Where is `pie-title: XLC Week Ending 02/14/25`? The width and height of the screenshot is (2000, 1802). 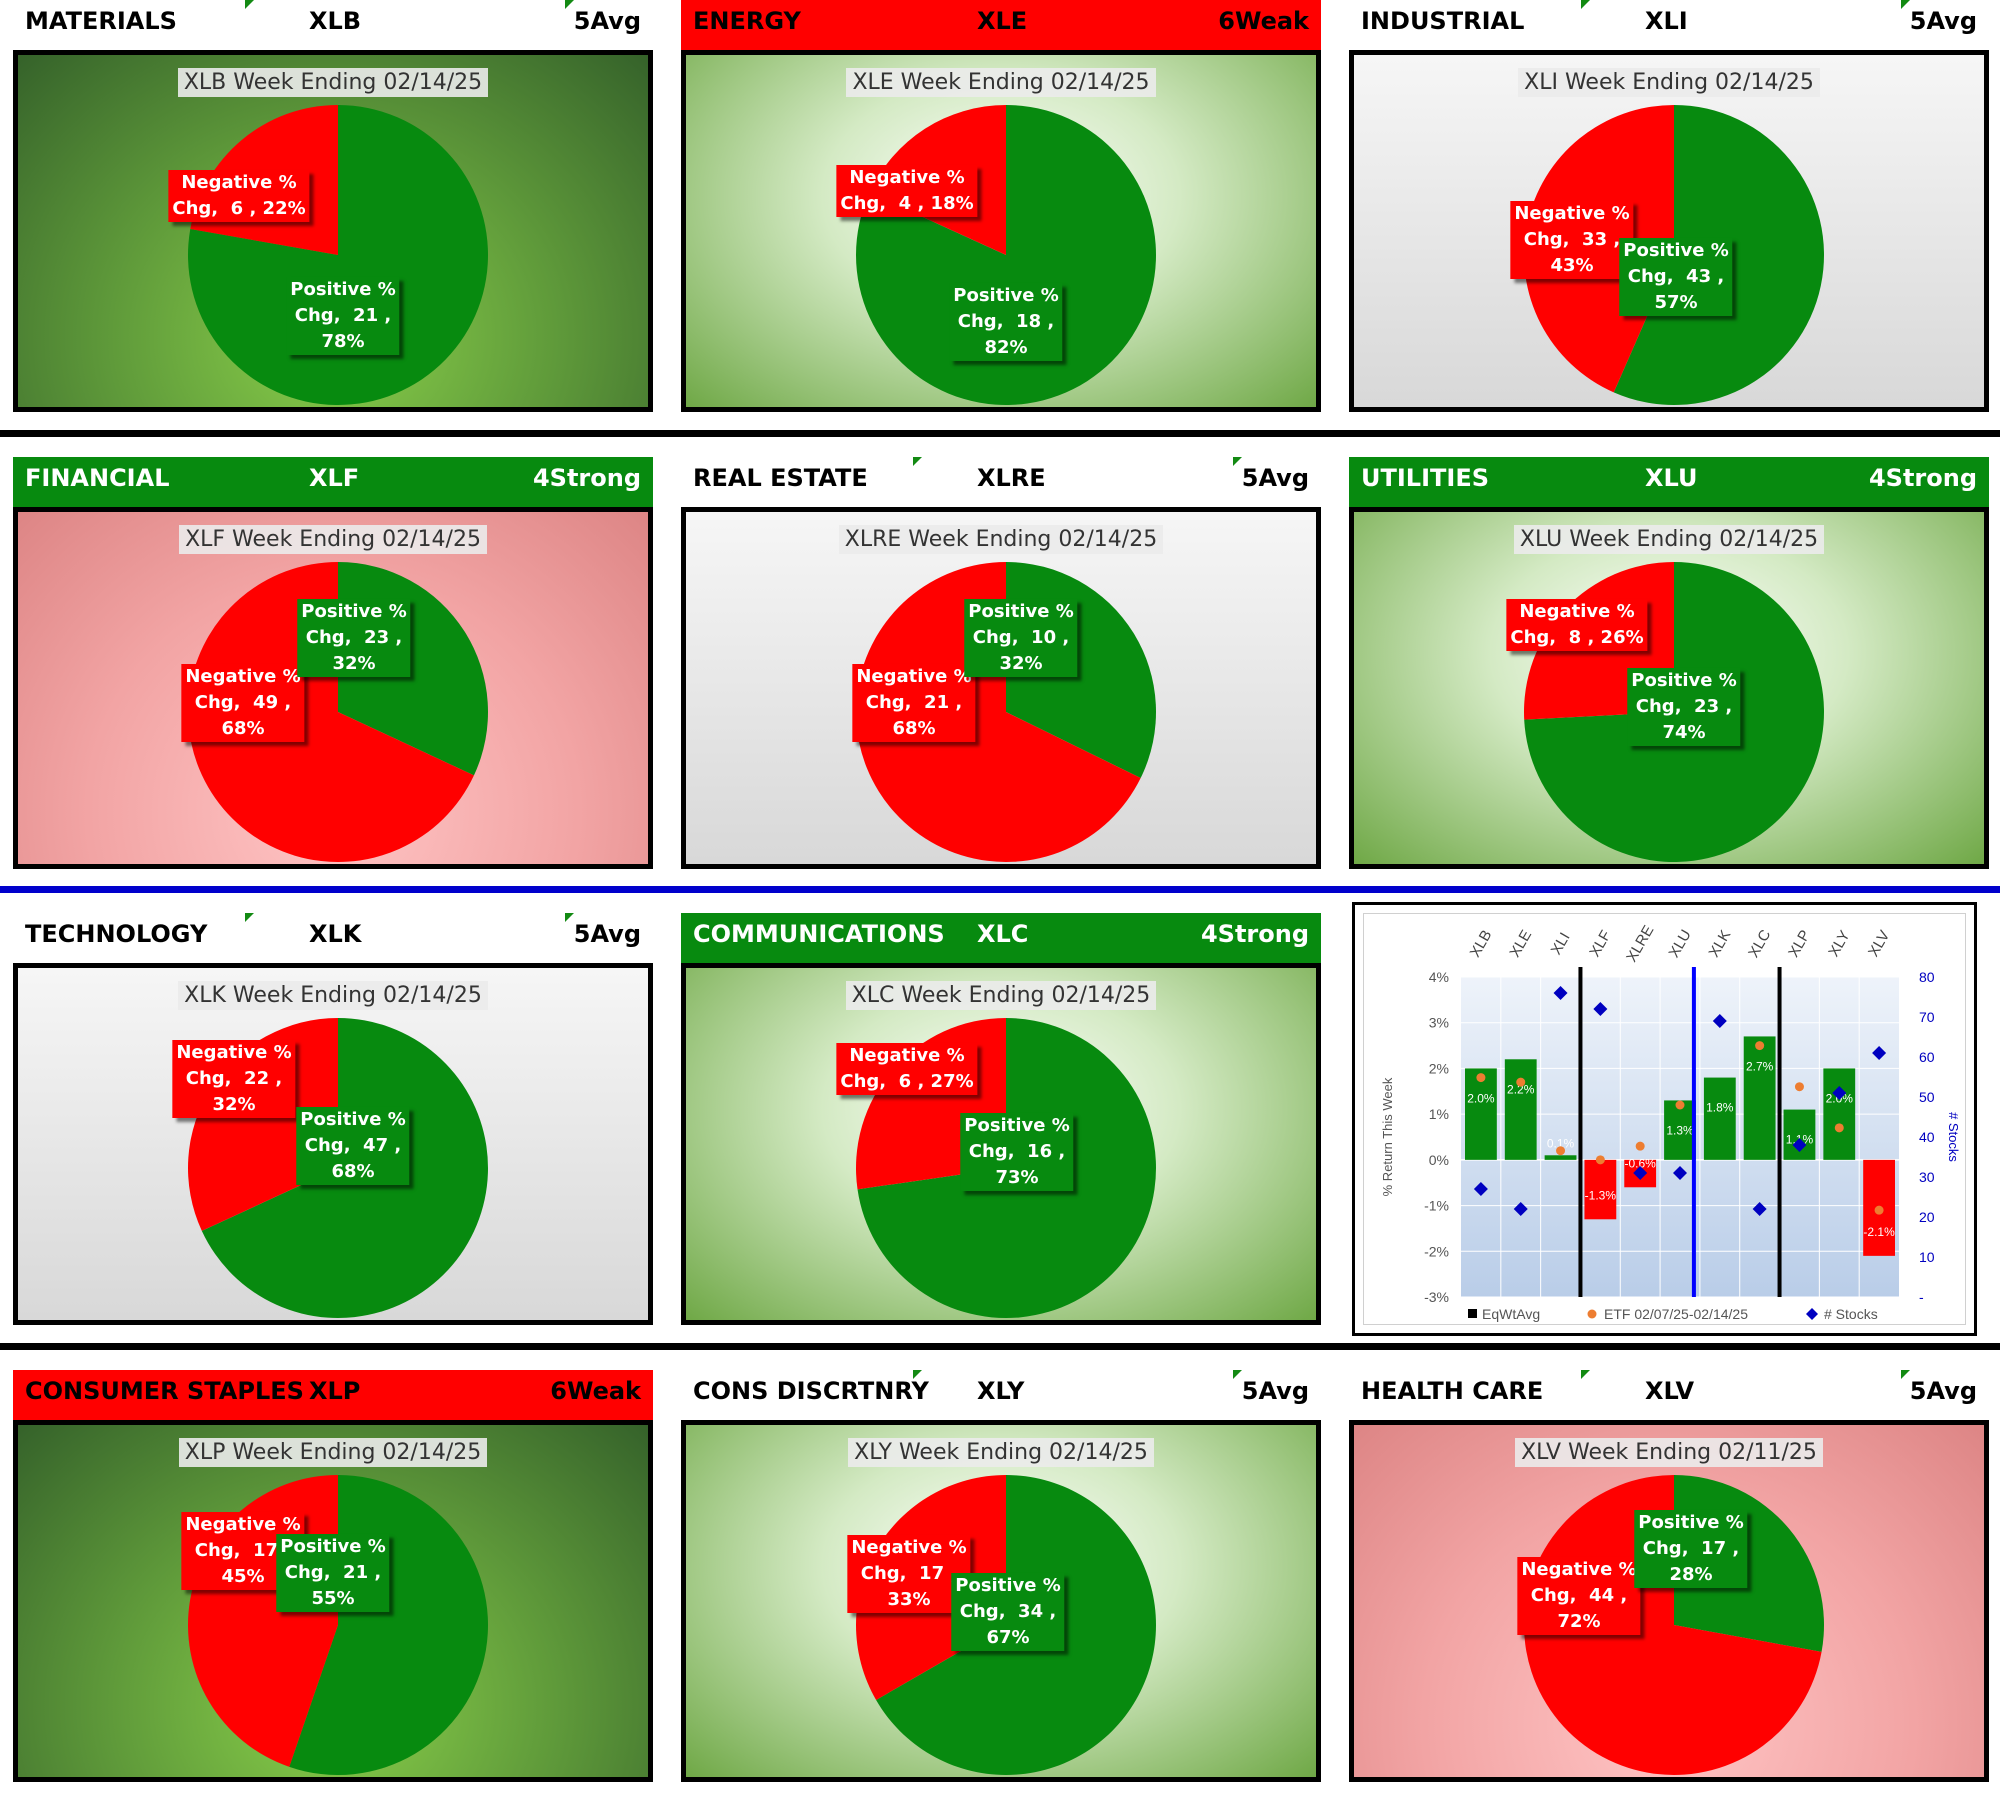 pie-title: XLC Week Ending 02/14/25 is located at coordinates (1001, 995).